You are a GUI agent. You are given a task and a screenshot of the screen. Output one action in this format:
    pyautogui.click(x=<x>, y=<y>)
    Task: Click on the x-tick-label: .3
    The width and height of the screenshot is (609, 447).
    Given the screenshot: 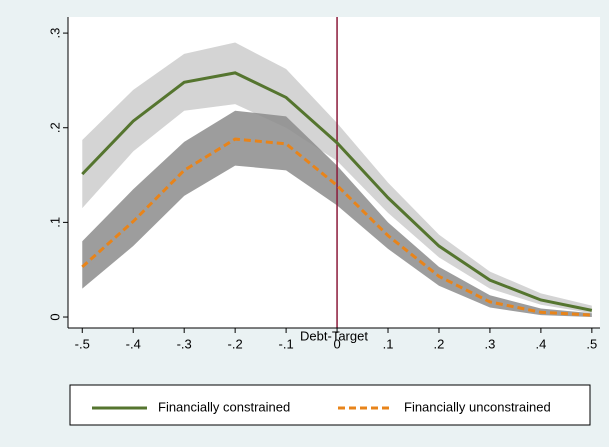 What is the action you would take?
    pyautogui.click(x=490, y=343)
    